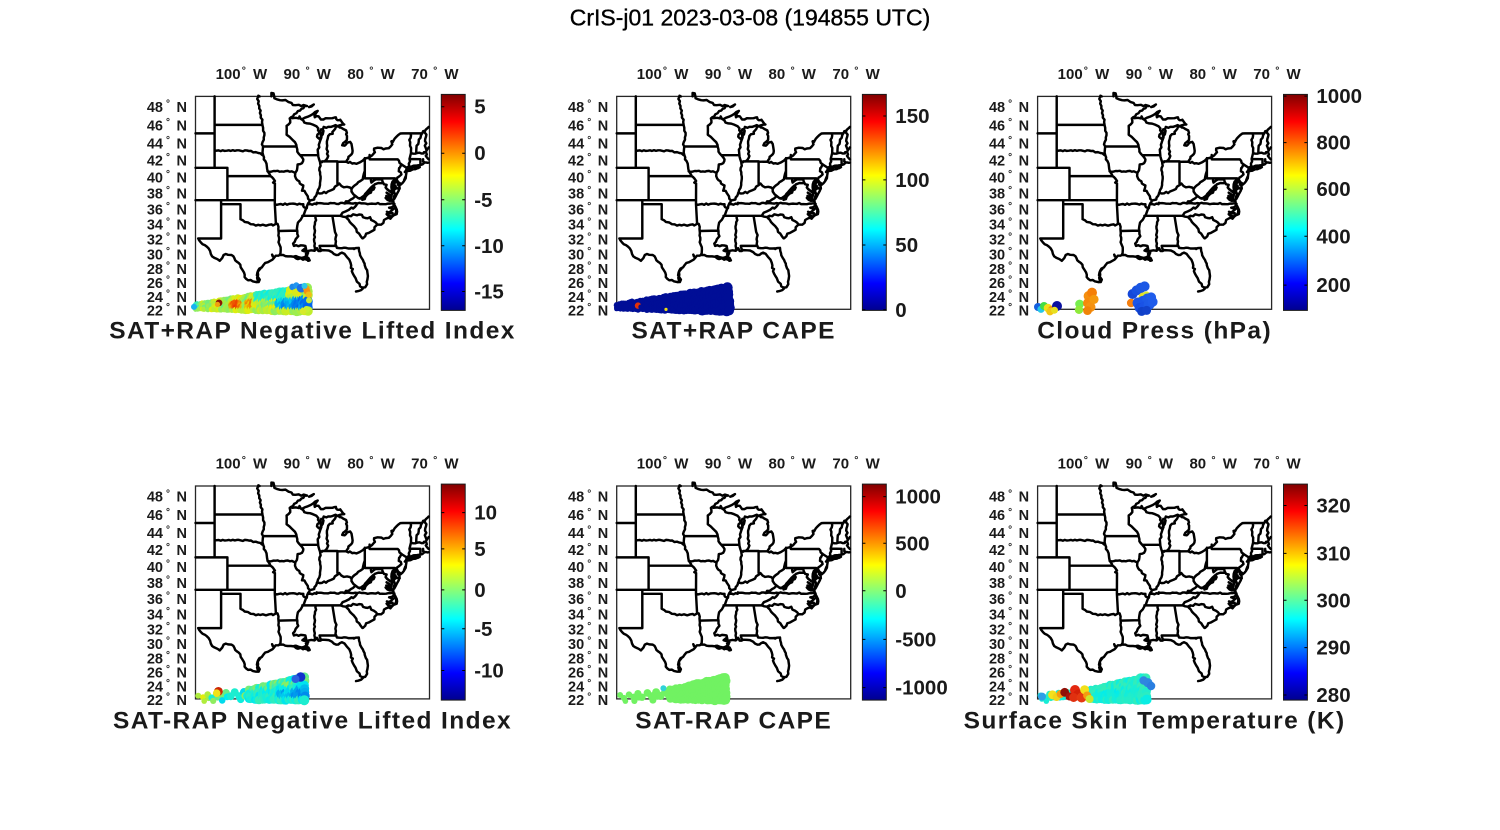  I want to click on svg-text: -15, so click(489, 292).